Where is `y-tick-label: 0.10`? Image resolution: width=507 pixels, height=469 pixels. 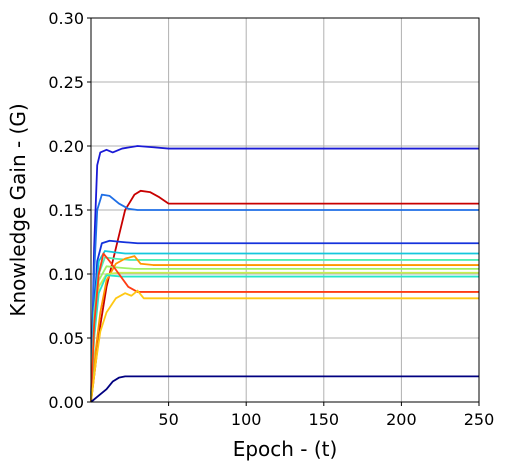 y-tick-label: 0.10 is located at coordinates (66, 274).